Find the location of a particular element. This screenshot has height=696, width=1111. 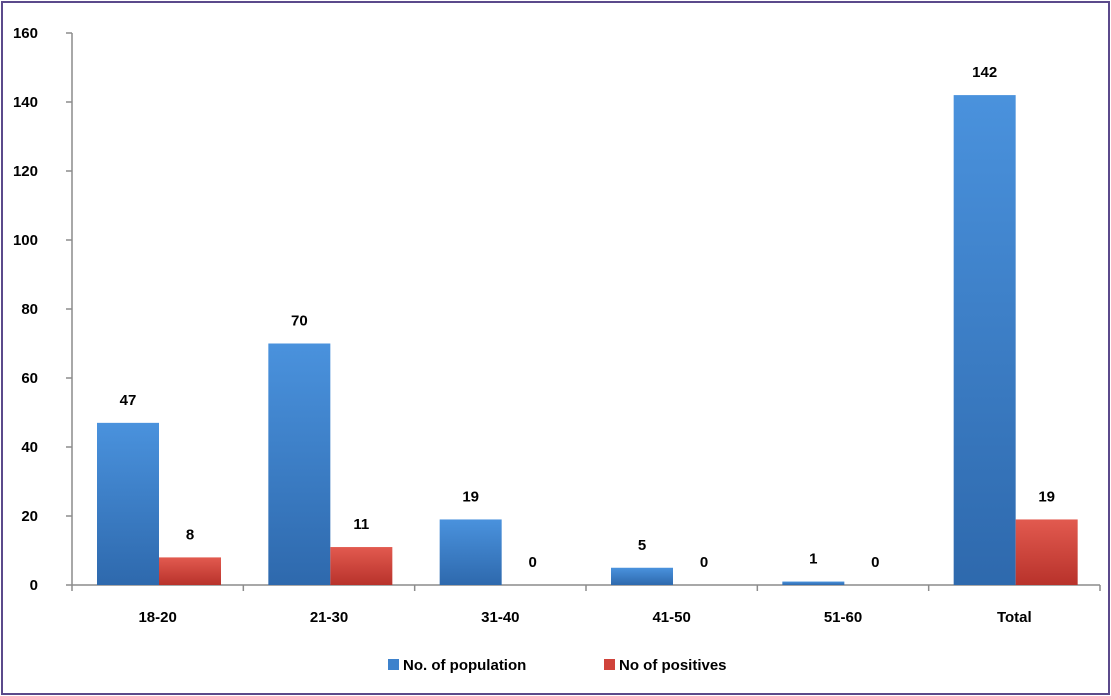

y-tick-label: 20 is located at coordinates (29, 516).